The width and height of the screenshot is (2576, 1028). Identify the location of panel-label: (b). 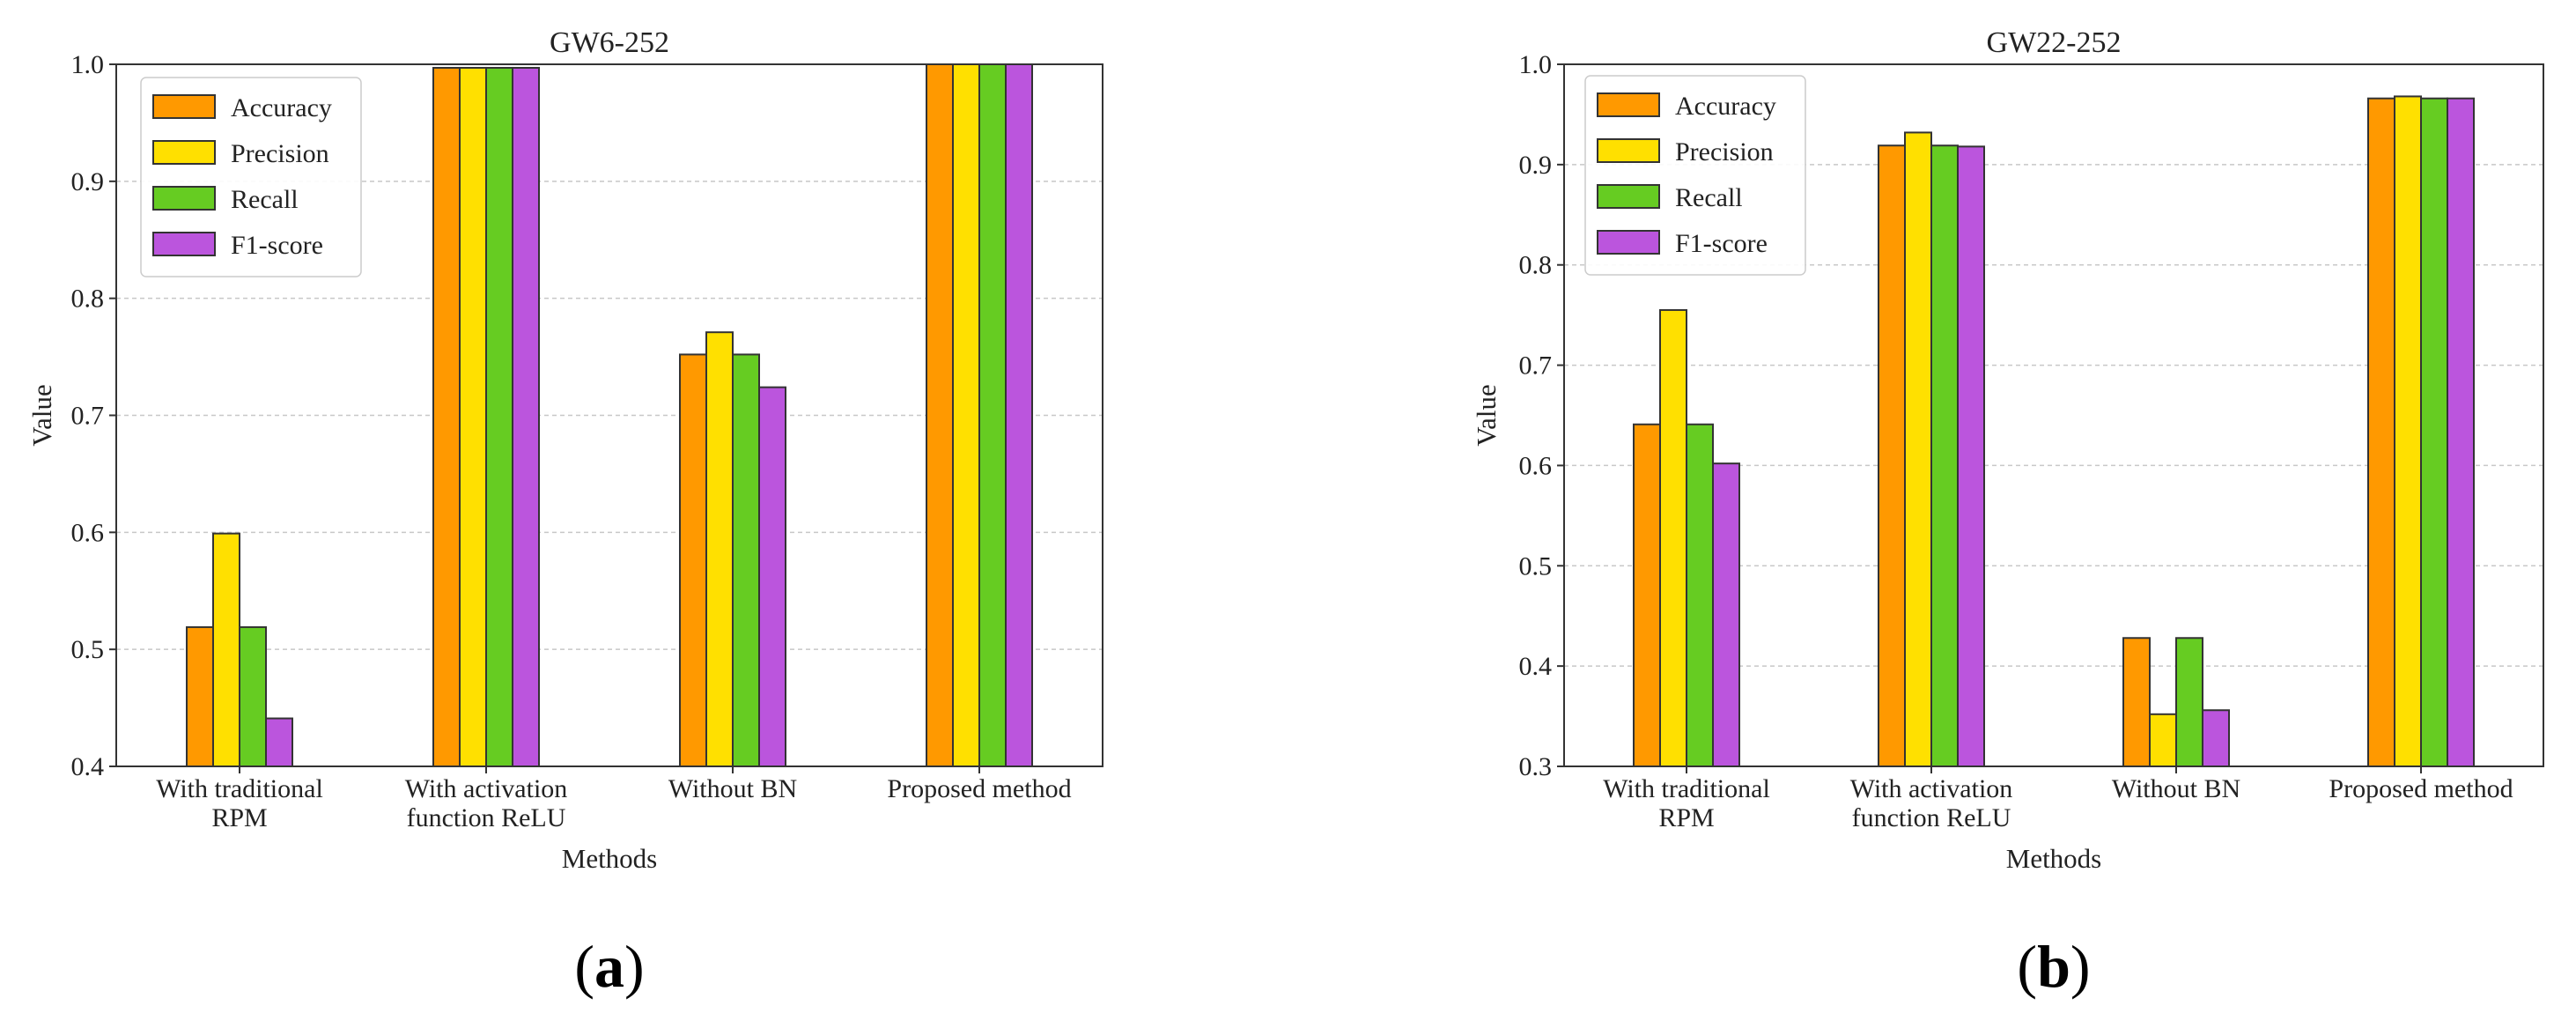
(2053, 966).